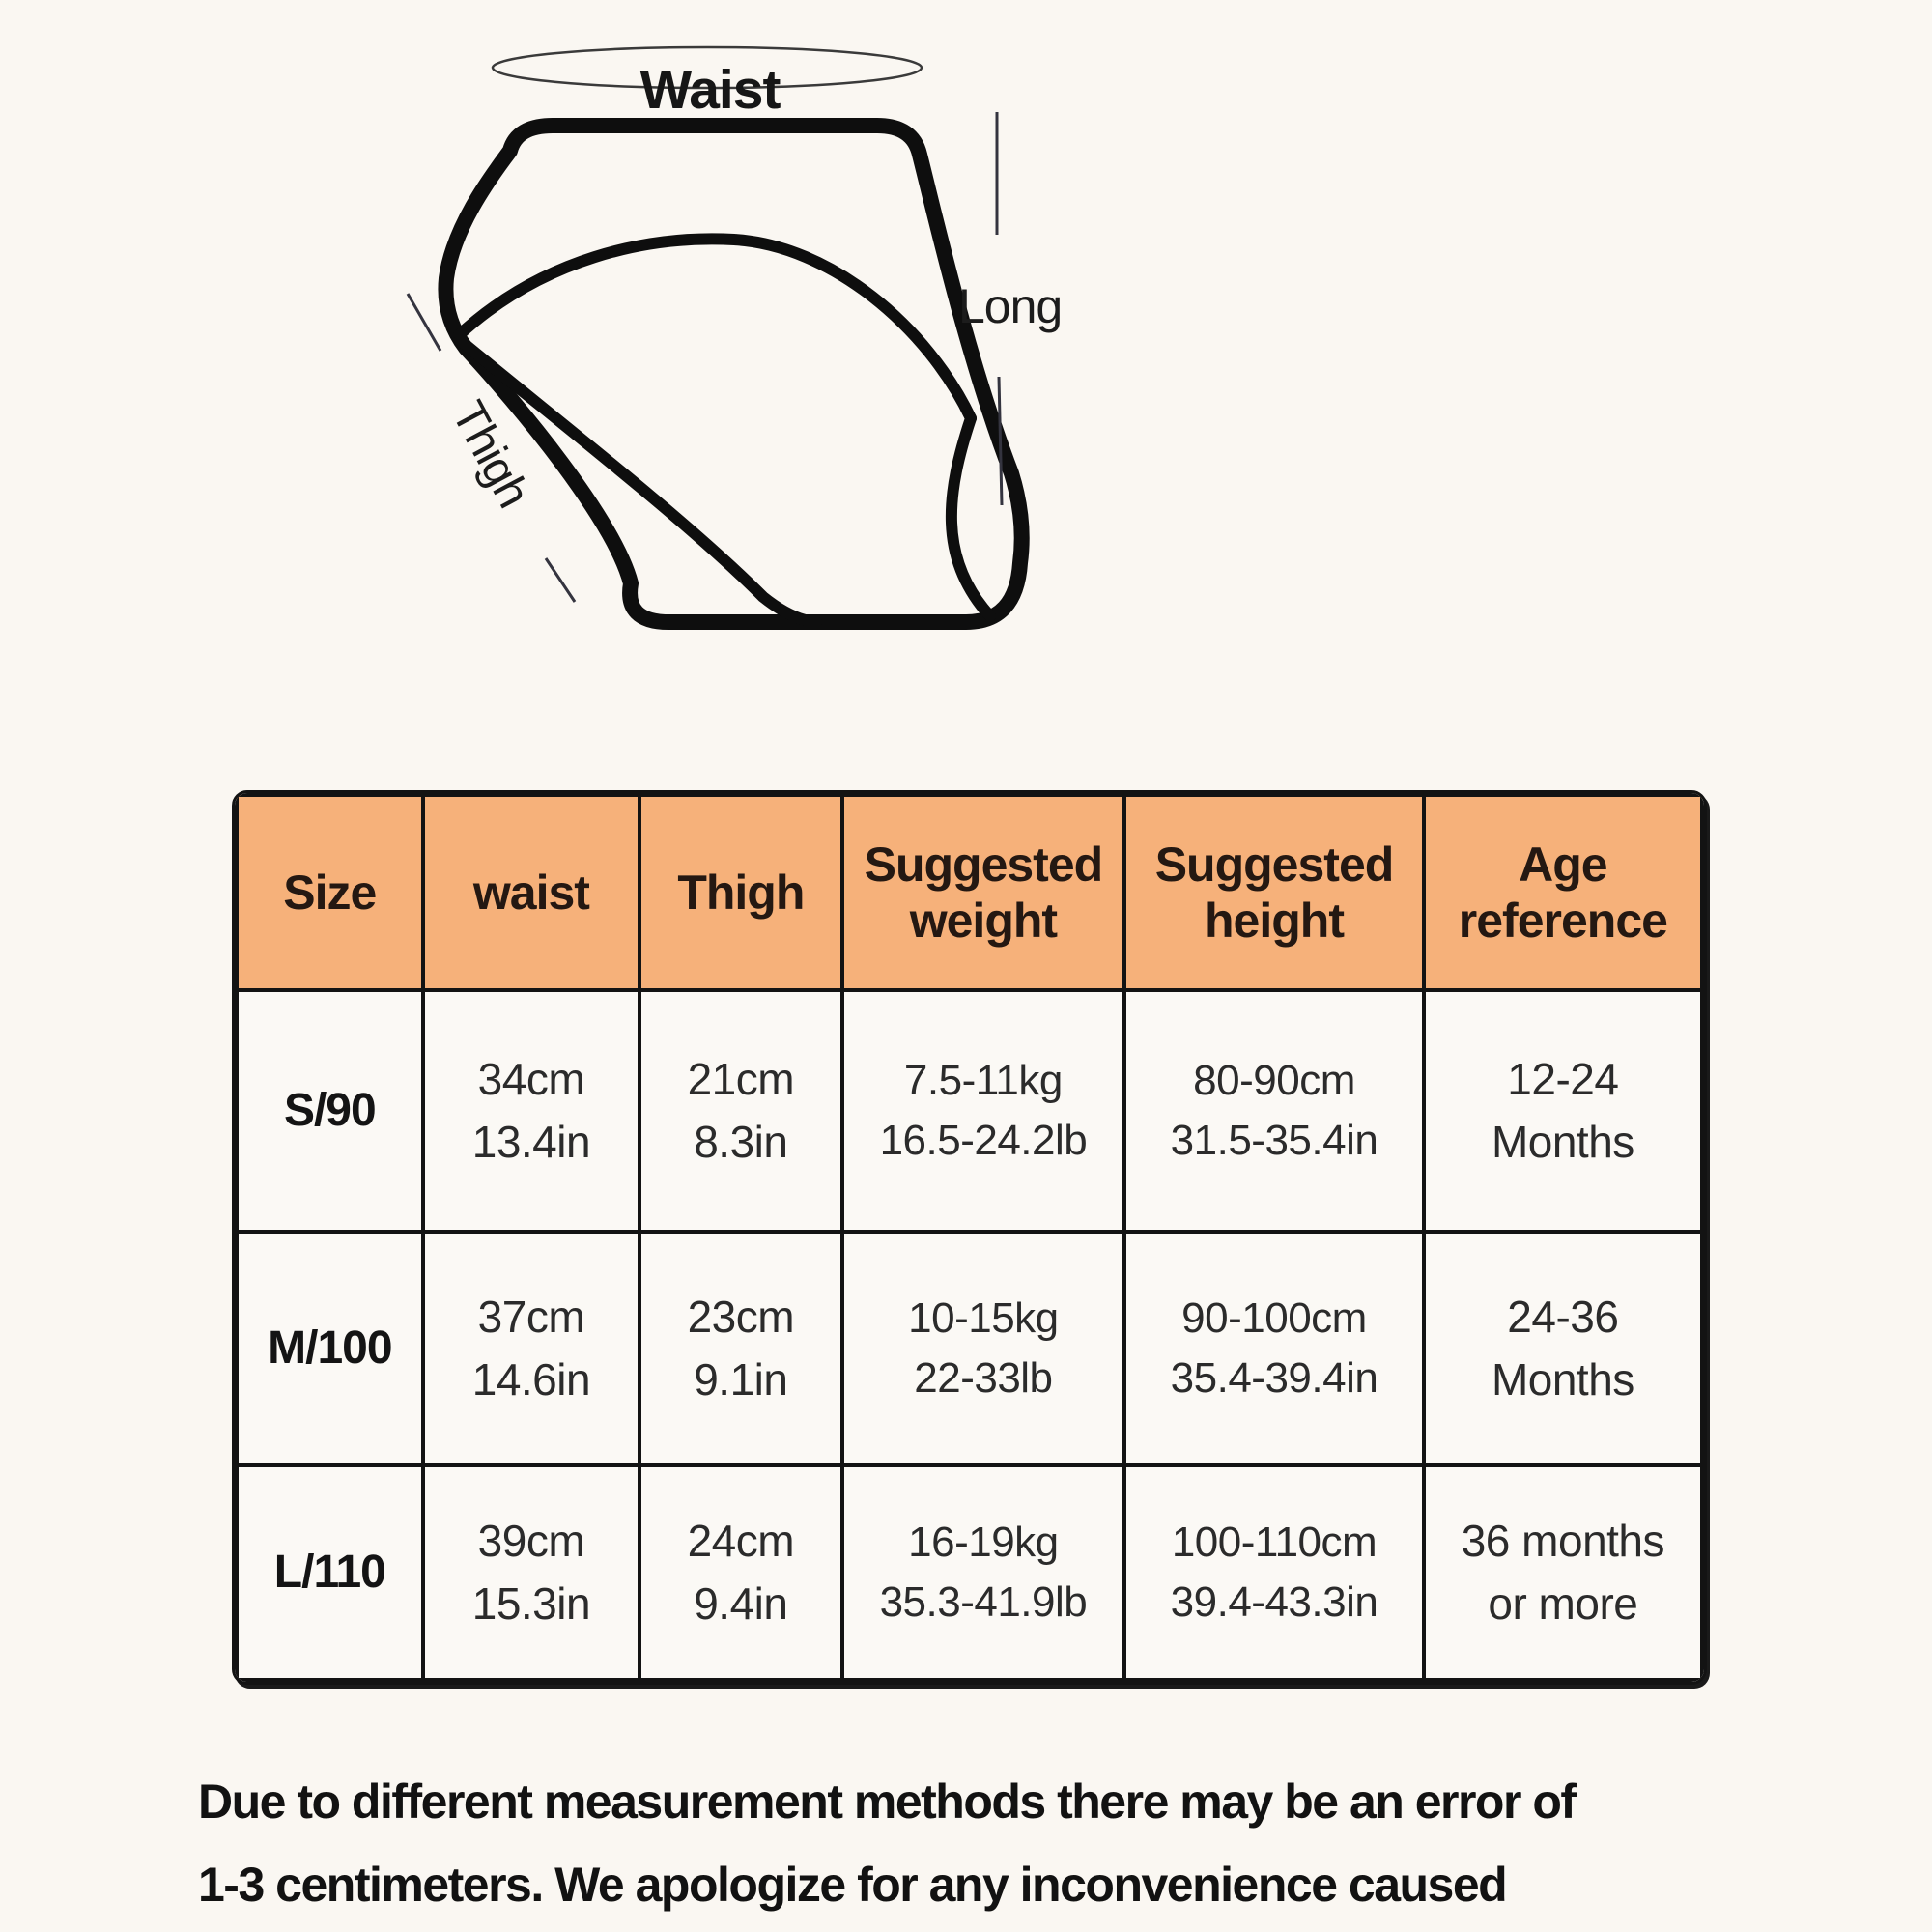 The height and width of the screenshot is (1932, 1932). Describe the element at coordinates (1562, 1572) in the screenshot. I see `age-value: 36 months or more` at that location.